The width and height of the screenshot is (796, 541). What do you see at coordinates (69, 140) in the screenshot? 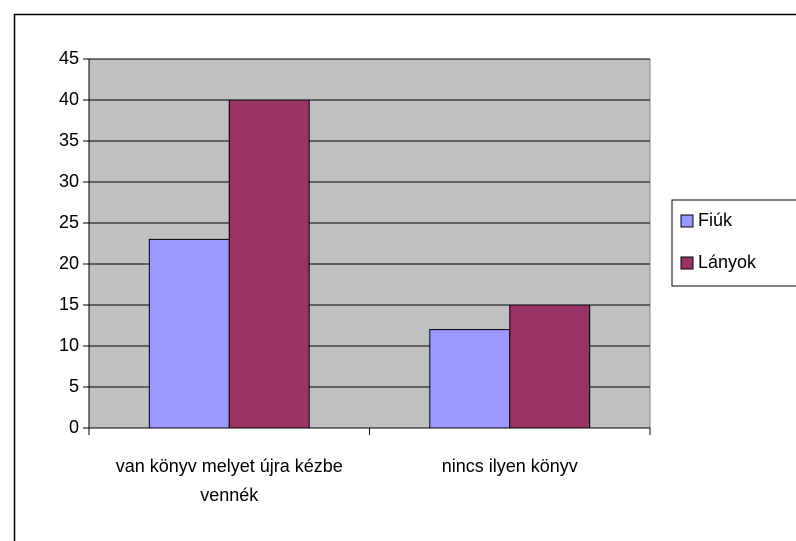
I see `y-tick-label: 35` at bounding box center [69, 140].